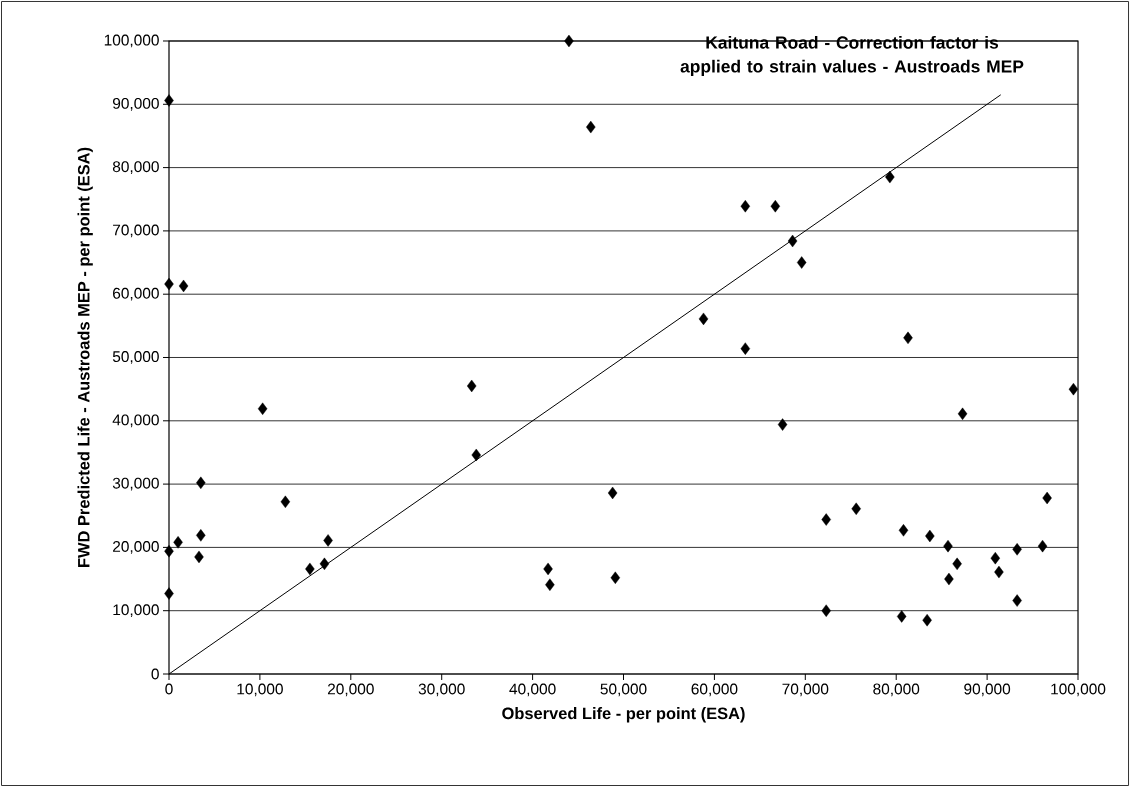 Image resolution: width=1130 pixels, height=787 pixels. What do you see at coordinates (532, 690) in the screenshot?
I see `x-tick-label: 40,000` at bounding box center [532, 690].